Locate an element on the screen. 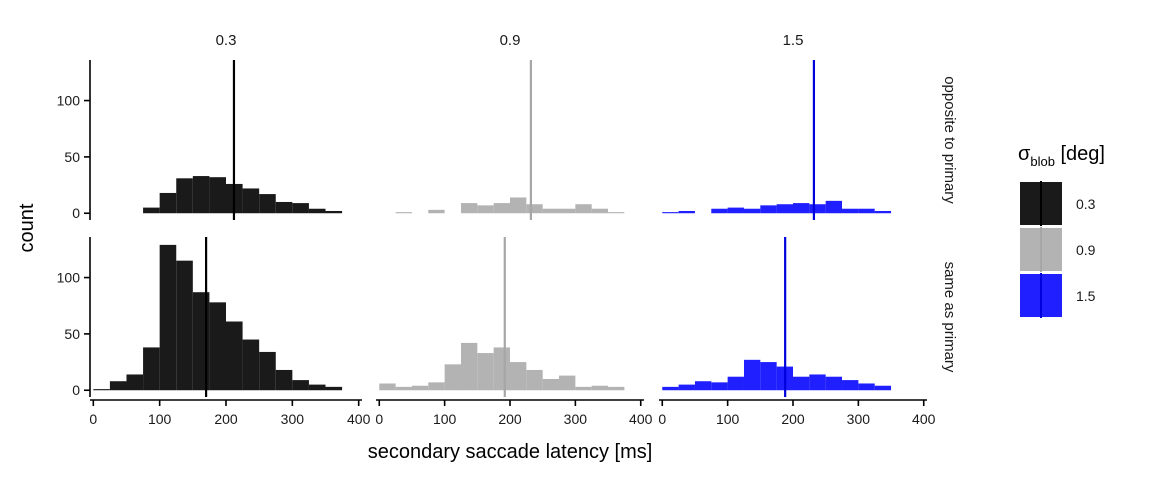 Image resolution: width=1152 pixels, height=480 pixels. legend-title-subscript: blob is located at coordinates (1042, 161).